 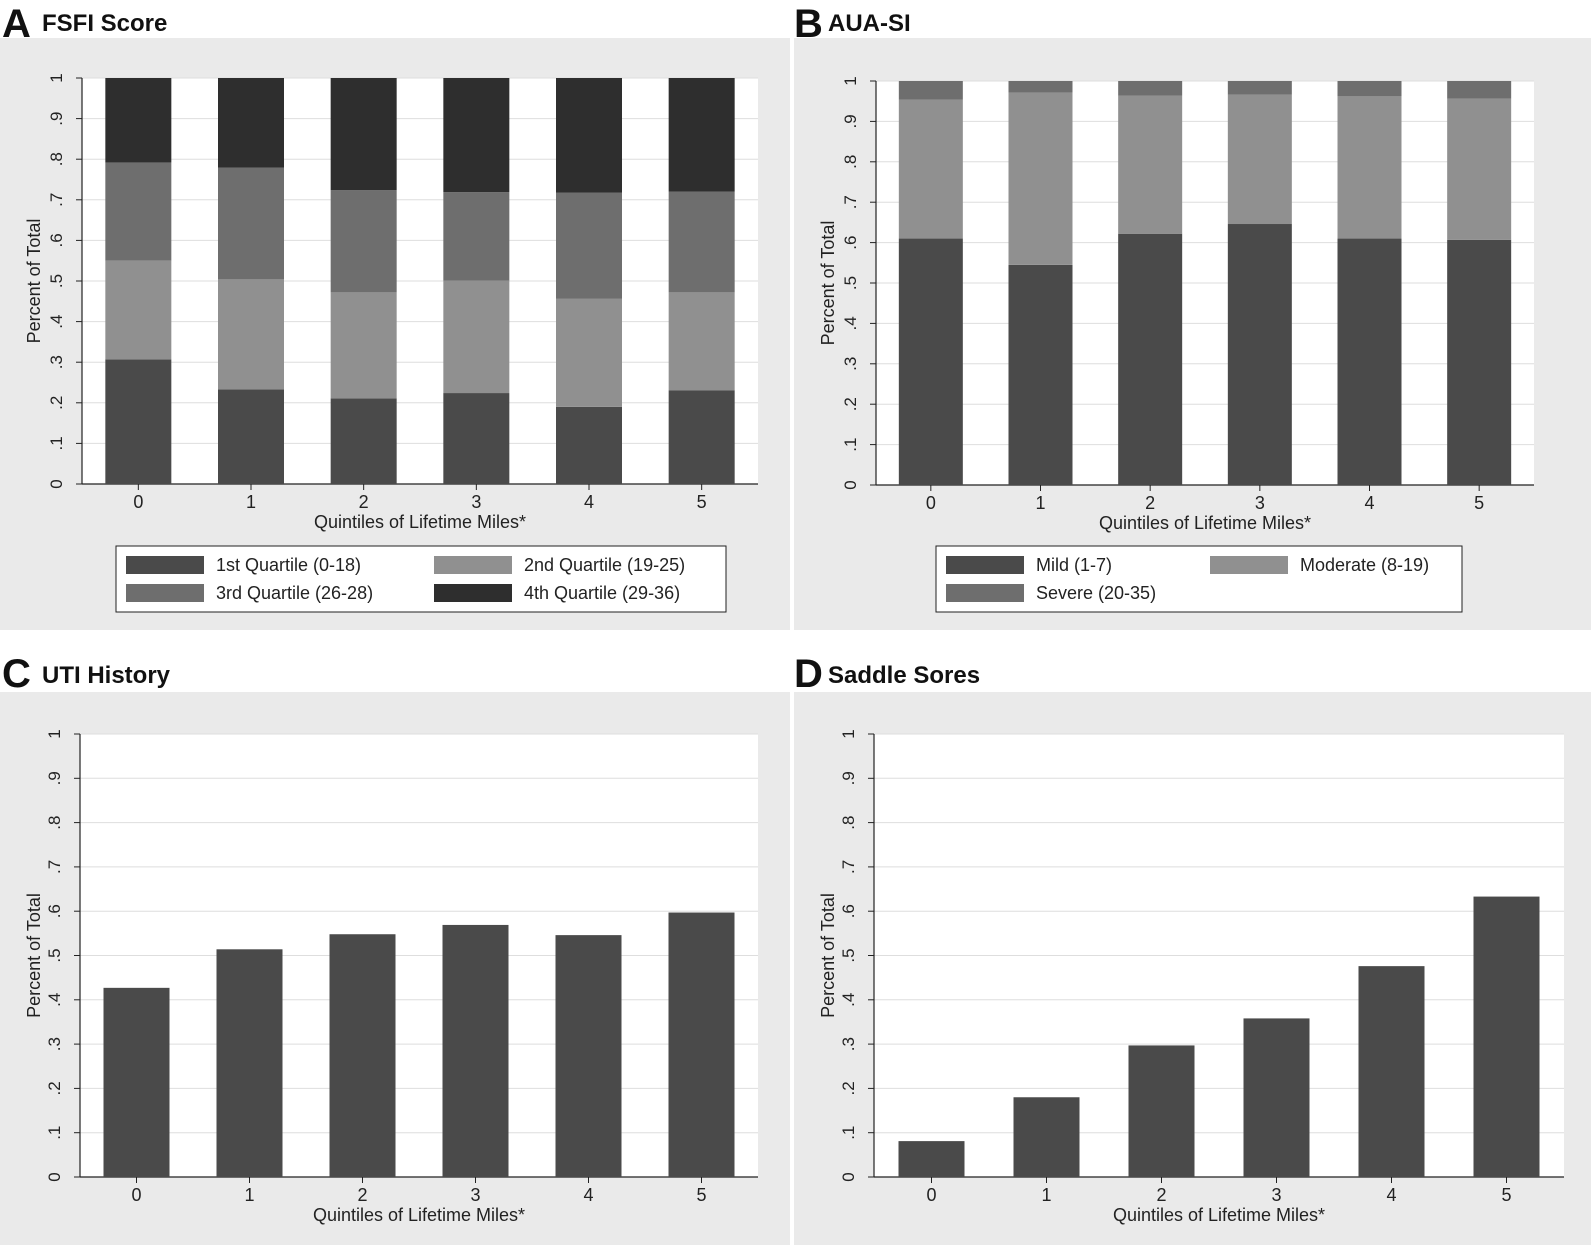 I want to click on chart-title: UTI History, so click(x=106, y=675).